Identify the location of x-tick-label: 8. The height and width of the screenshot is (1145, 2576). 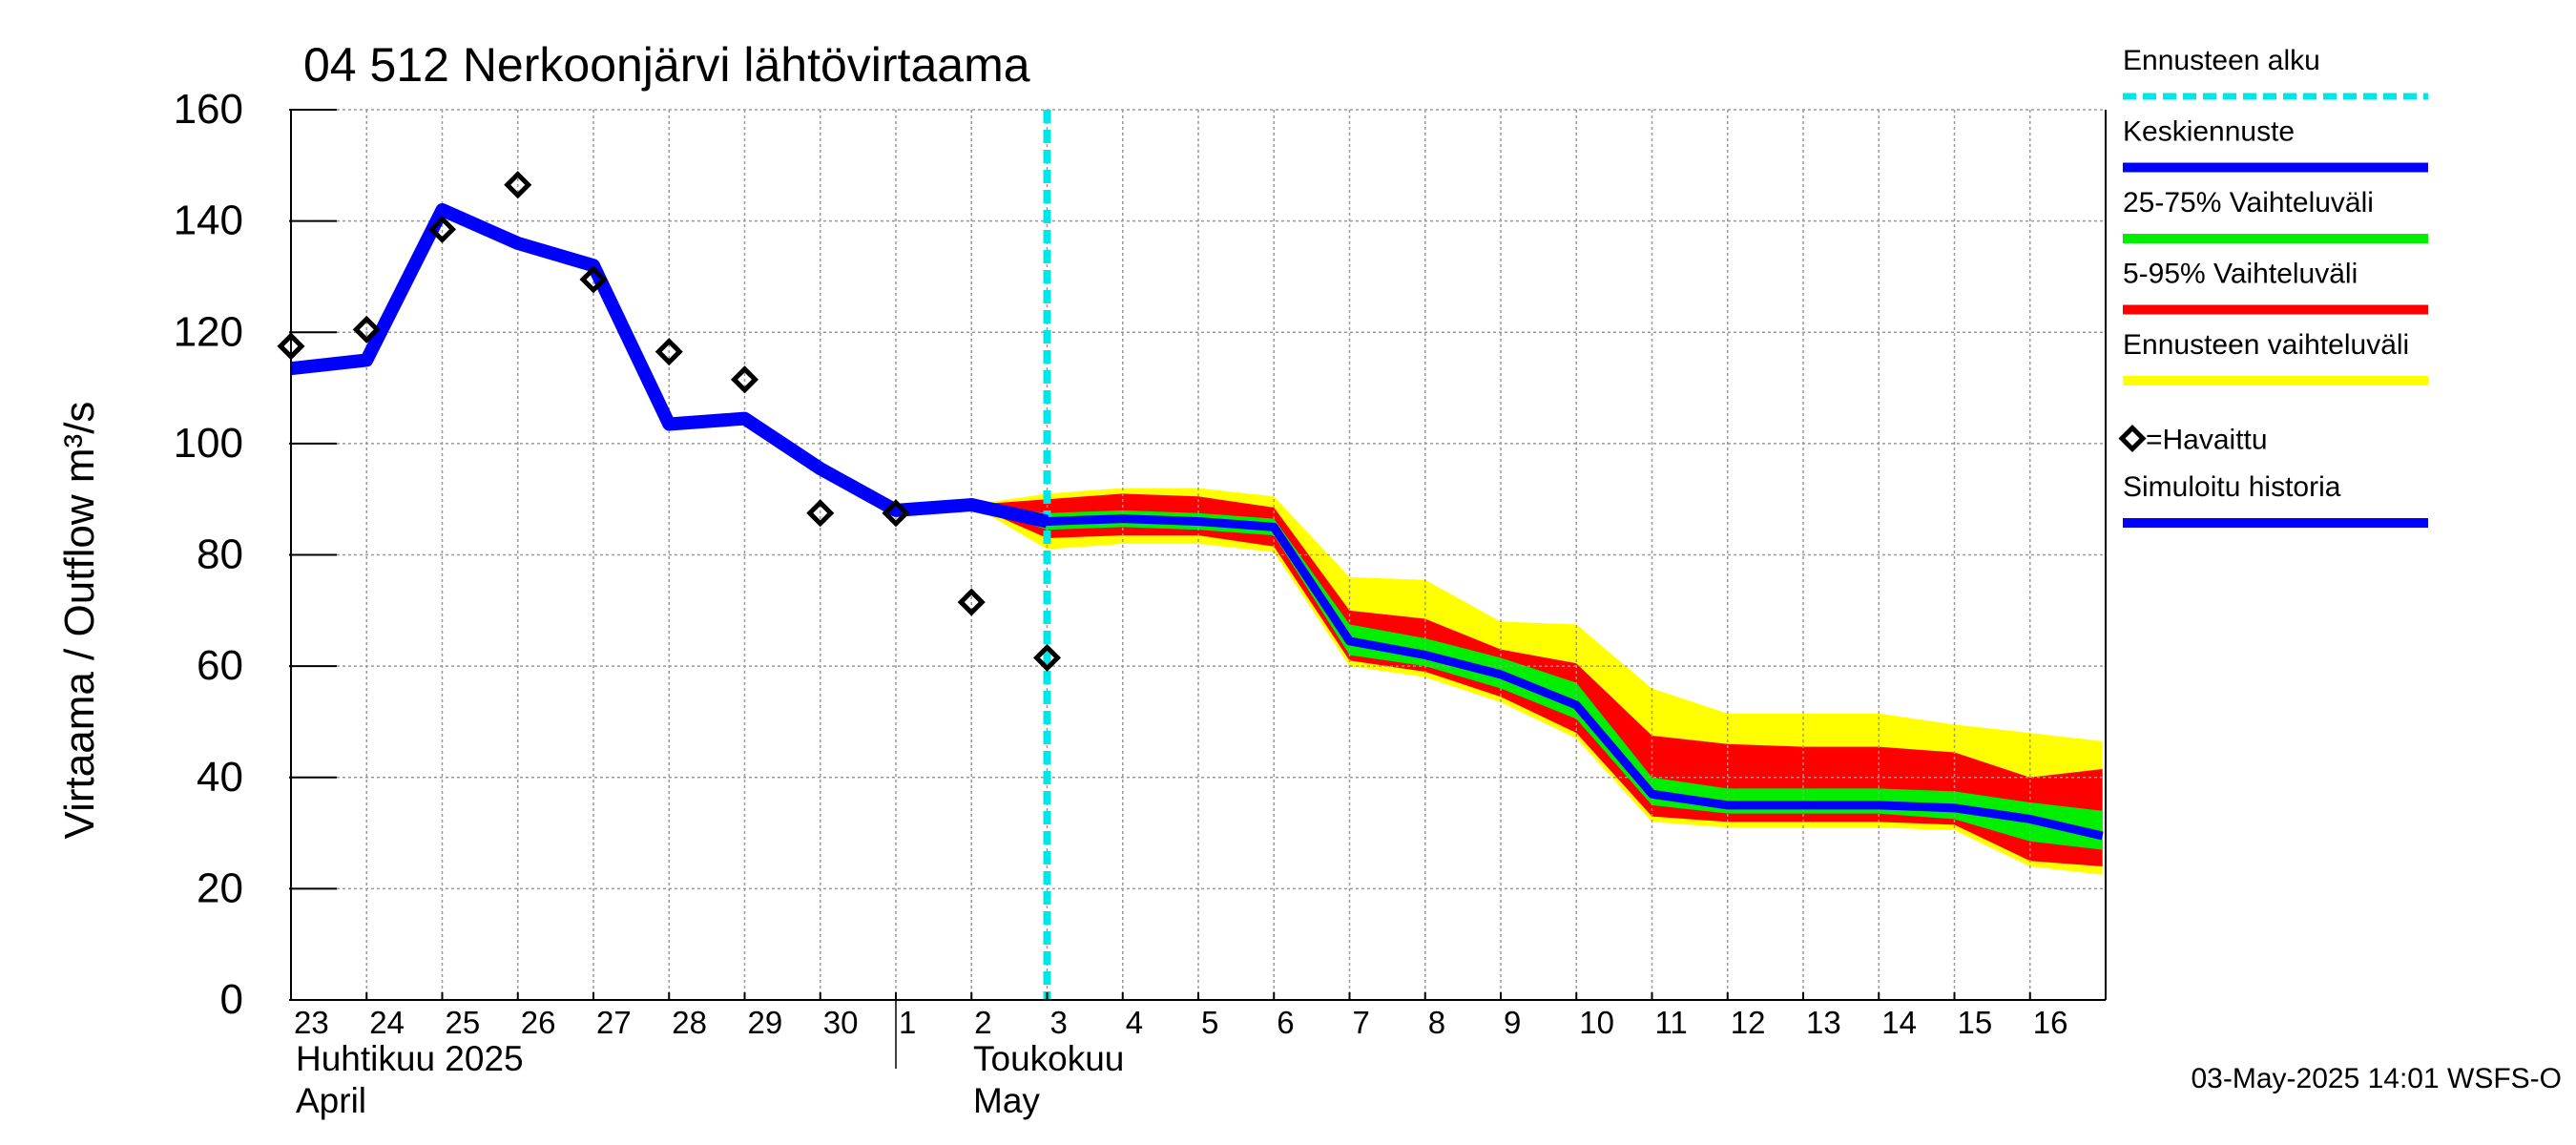
(1436, 1022).